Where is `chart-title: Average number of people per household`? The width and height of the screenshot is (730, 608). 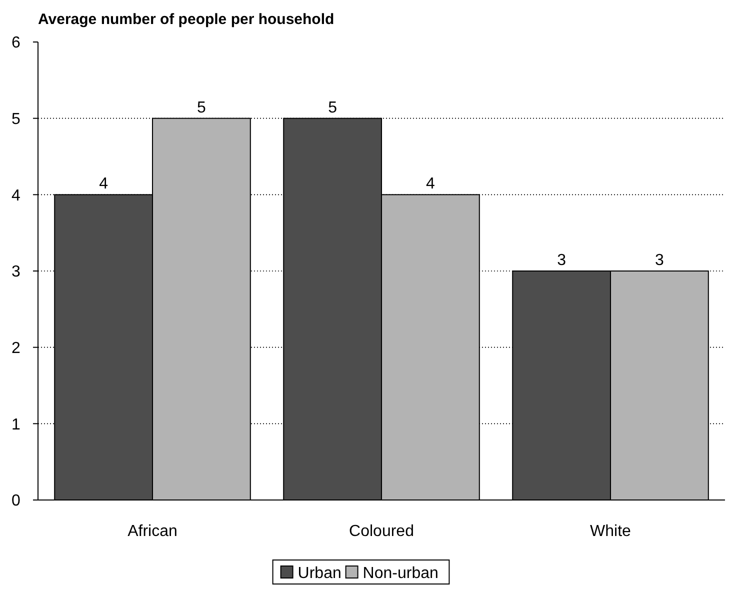 chart-title: Average number of people per household is located at coordinates (186, 19).